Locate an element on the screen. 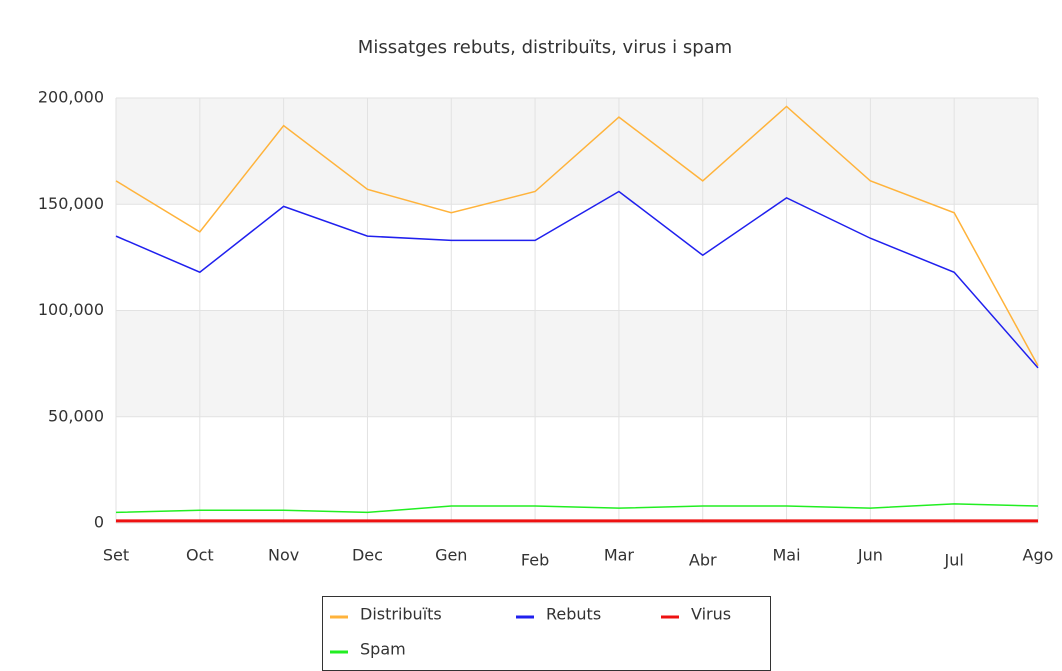 The height and width of the screenshot is (671, 1062). x-tick-label: Oct is located at coordinates (200, 555).